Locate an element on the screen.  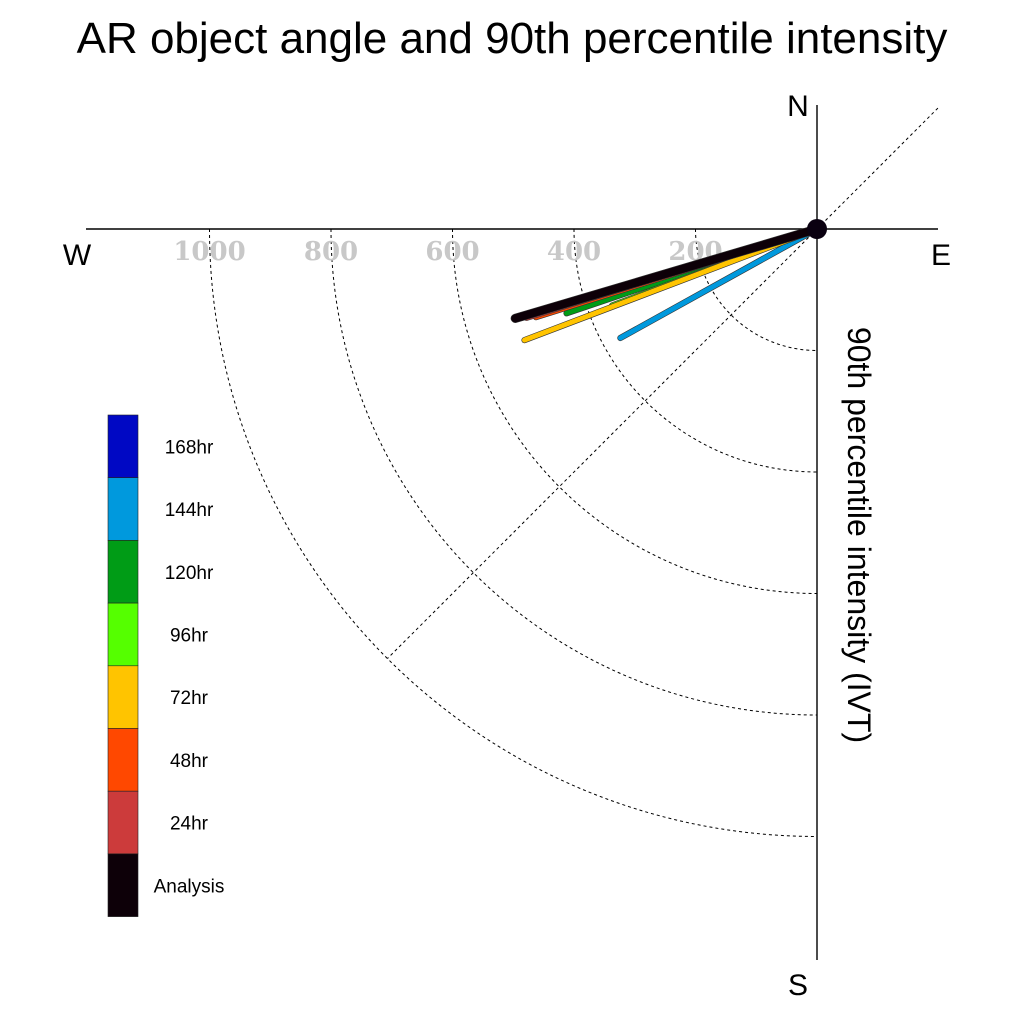
legend-label-analysis: Analysis is located at coordinates (189, 886).